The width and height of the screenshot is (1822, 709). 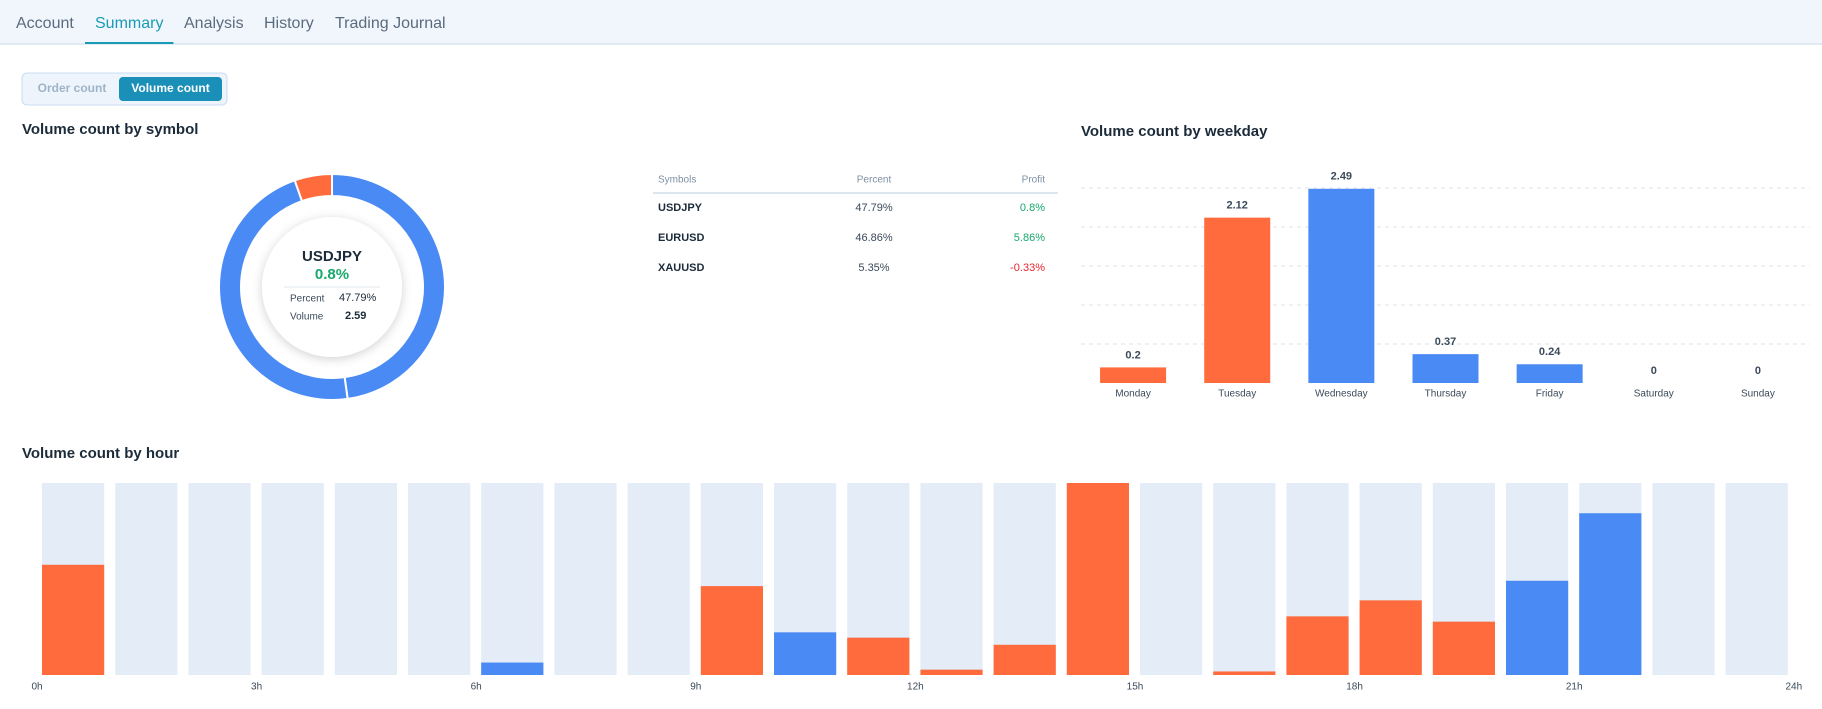 What do you see at coordinates (1446, 394) in the screenshot?
I see `x-tick-label: Thursday` at bounding box center [1446, 394].